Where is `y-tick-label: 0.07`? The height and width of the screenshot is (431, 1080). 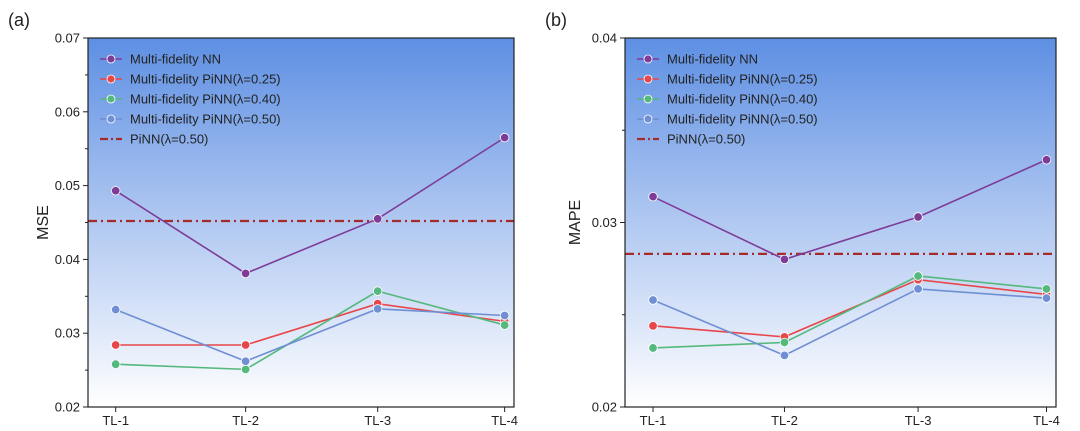
y-tick-label: 0.07 is located at coordinates (67, 38).